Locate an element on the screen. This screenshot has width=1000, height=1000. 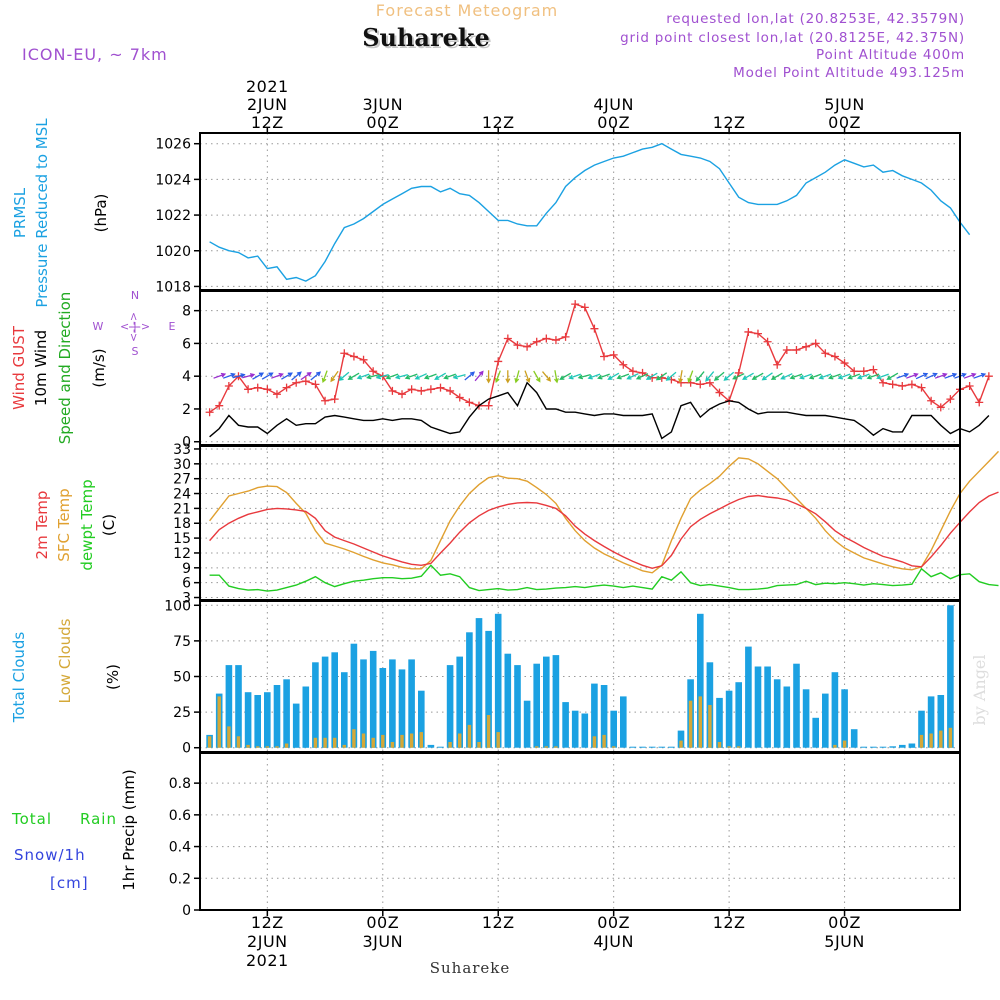
precip-ytick-label: 0.8 is located at coordinates (180, 784).